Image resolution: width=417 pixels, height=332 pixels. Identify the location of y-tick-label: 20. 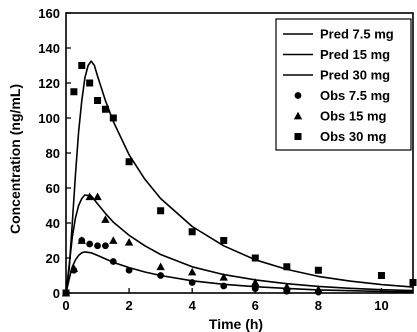
(53, 258).